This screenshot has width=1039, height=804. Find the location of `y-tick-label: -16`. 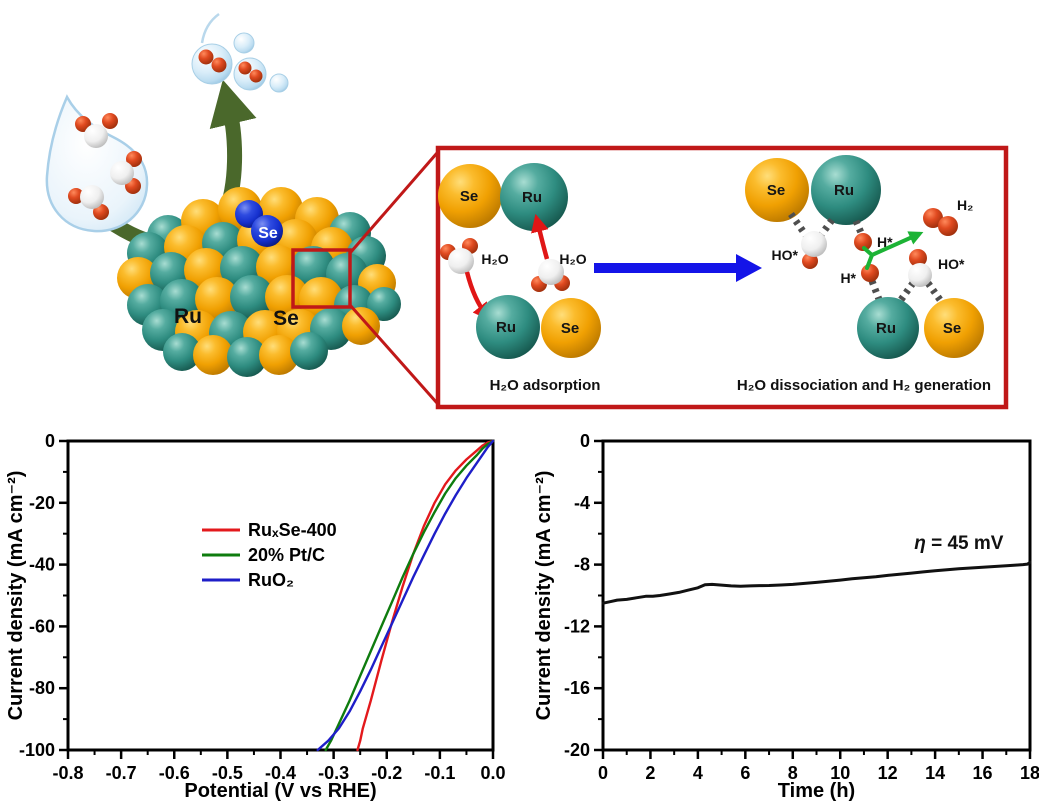

y-tick-label: -16 is located at coordinates (577, 688).